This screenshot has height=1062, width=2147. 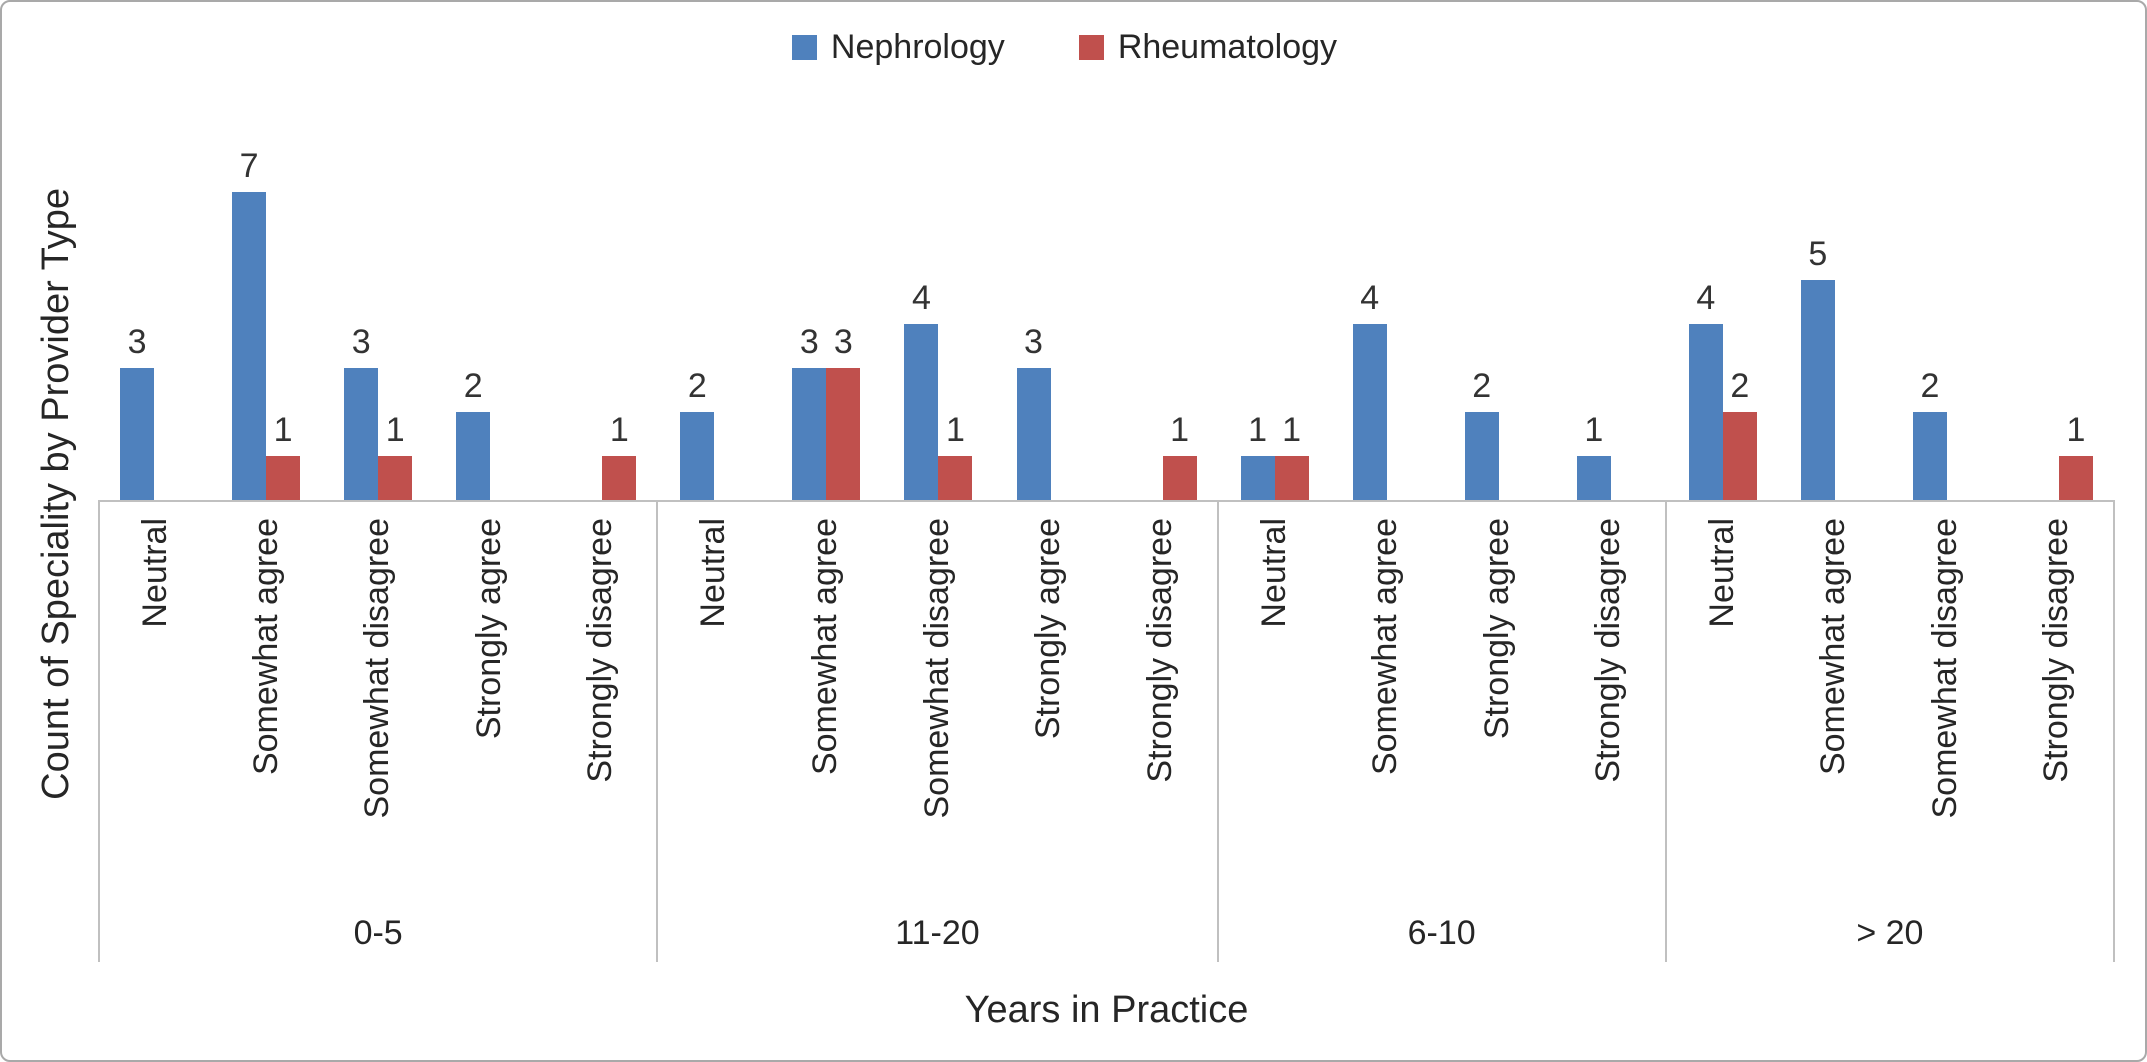 I want to click on bar-col-nephrology: 5, so click(x=1817, y=367).